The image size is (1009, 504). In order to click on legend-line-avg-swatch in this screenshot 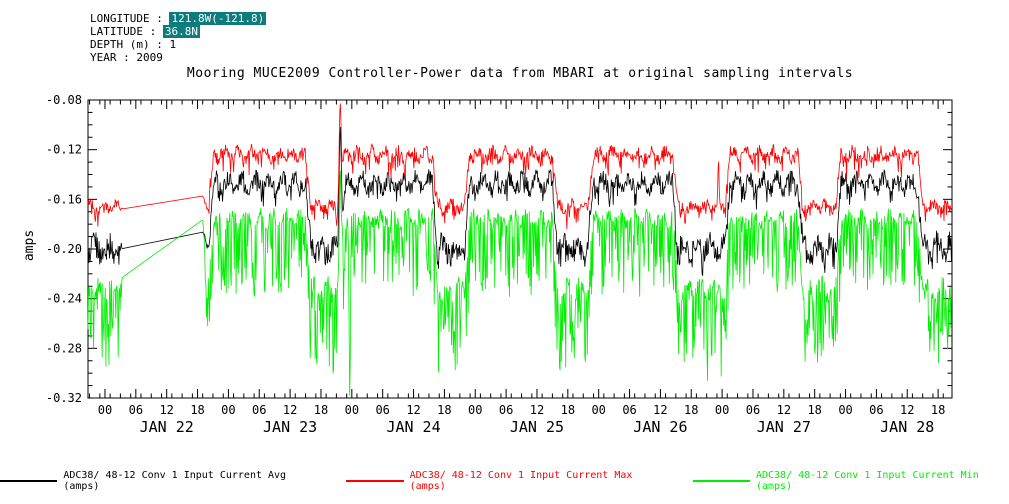, I will do `click(29, 481)`.